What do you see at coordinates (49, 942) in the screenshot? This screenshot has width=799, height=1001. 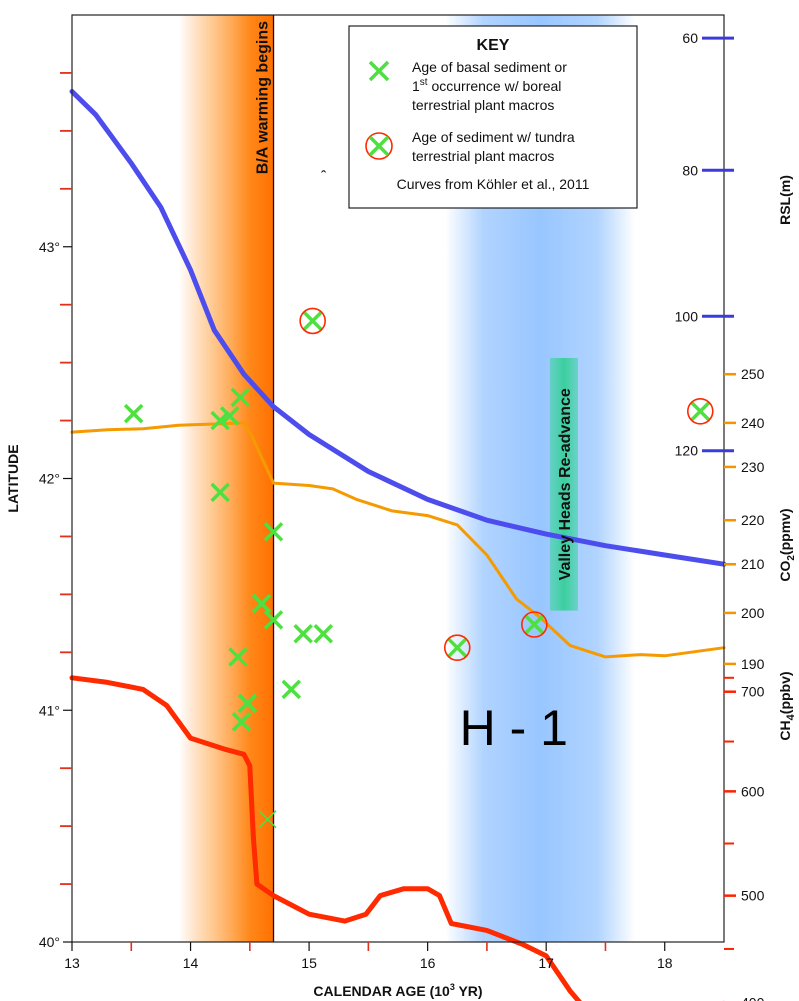 I see `y-tick-label: 40°` at bounding box center [49, 942].